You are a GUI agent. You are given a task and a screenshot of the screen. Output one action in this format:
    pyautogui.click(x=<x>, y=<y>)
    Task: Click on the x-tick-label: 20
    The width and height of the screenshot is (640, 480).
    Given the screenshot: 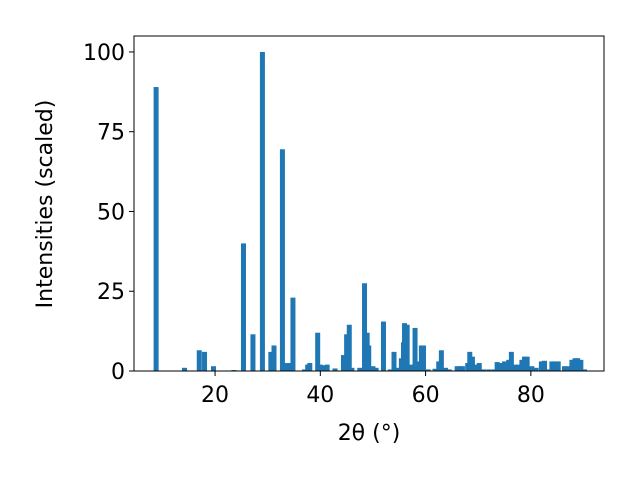 What is the action you would take?
    pyautogui.click(x=215, y=395)
    